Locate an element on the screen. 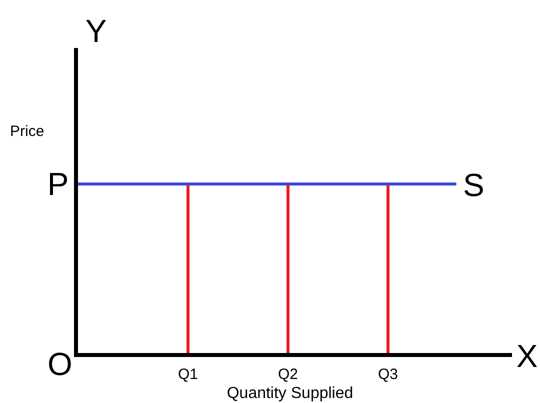  x-tick-label: Q3 is located at coordinates (388, 374).